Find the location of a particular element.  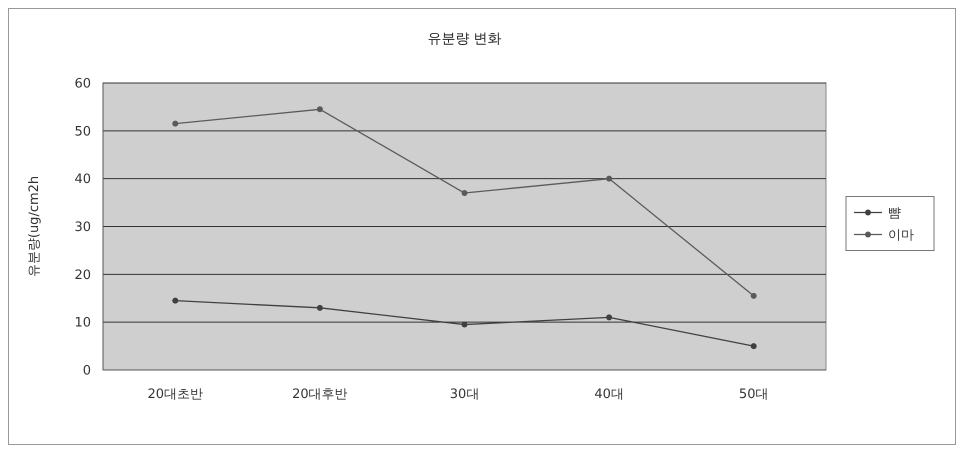

x-tick-label: 40대 is located at coordinates (609, 394).